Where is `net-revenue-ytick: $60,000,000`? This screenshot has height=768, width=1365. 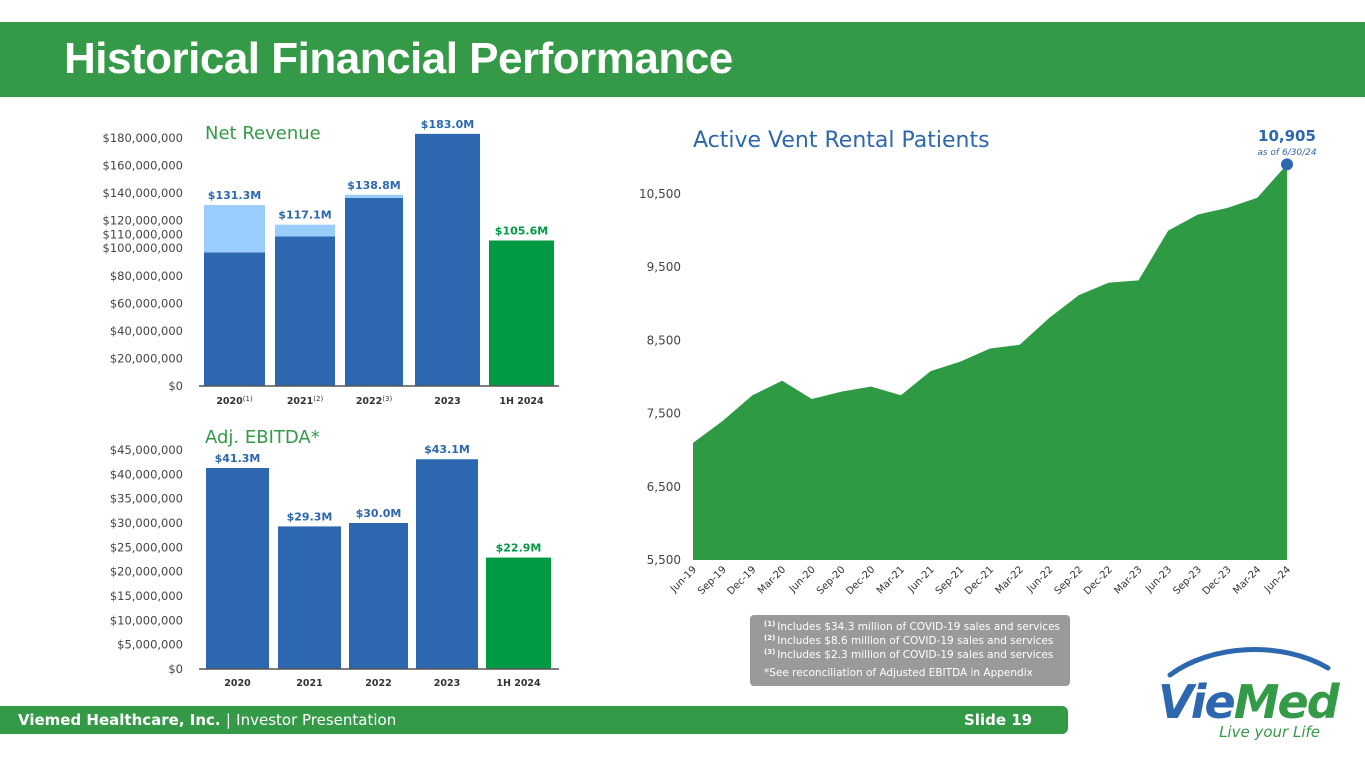 net-revenue-ytick: $60,000,000 is located at coordinates (146, 303).